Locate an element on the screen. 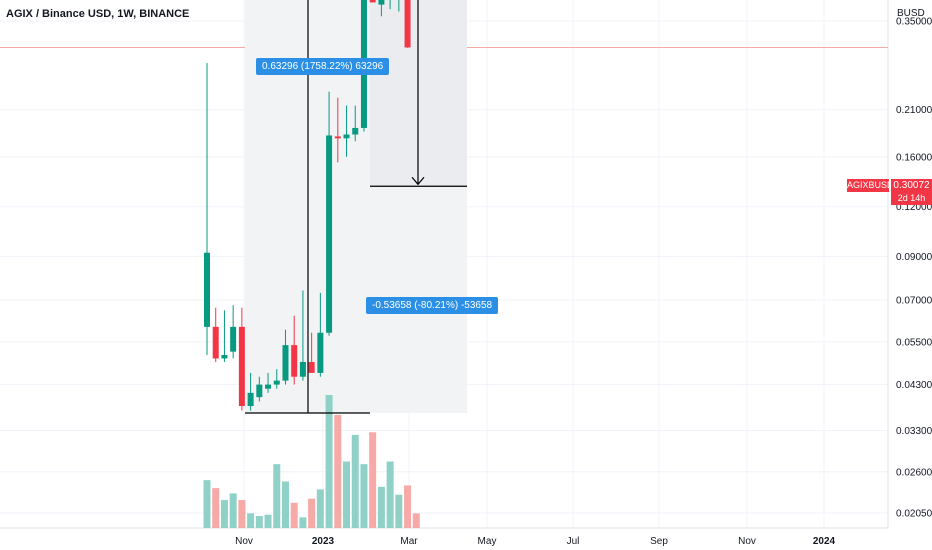 The width and height of the screenshot is (932, 550). currency-label: BUSD is located at coordinates (911, 13).